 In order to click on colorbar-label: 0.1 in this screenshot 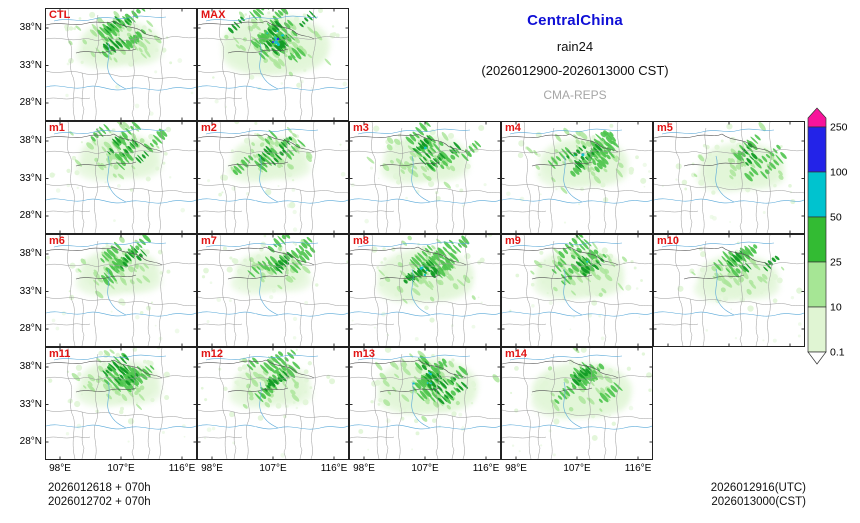, I will do `click(837, 353)`.